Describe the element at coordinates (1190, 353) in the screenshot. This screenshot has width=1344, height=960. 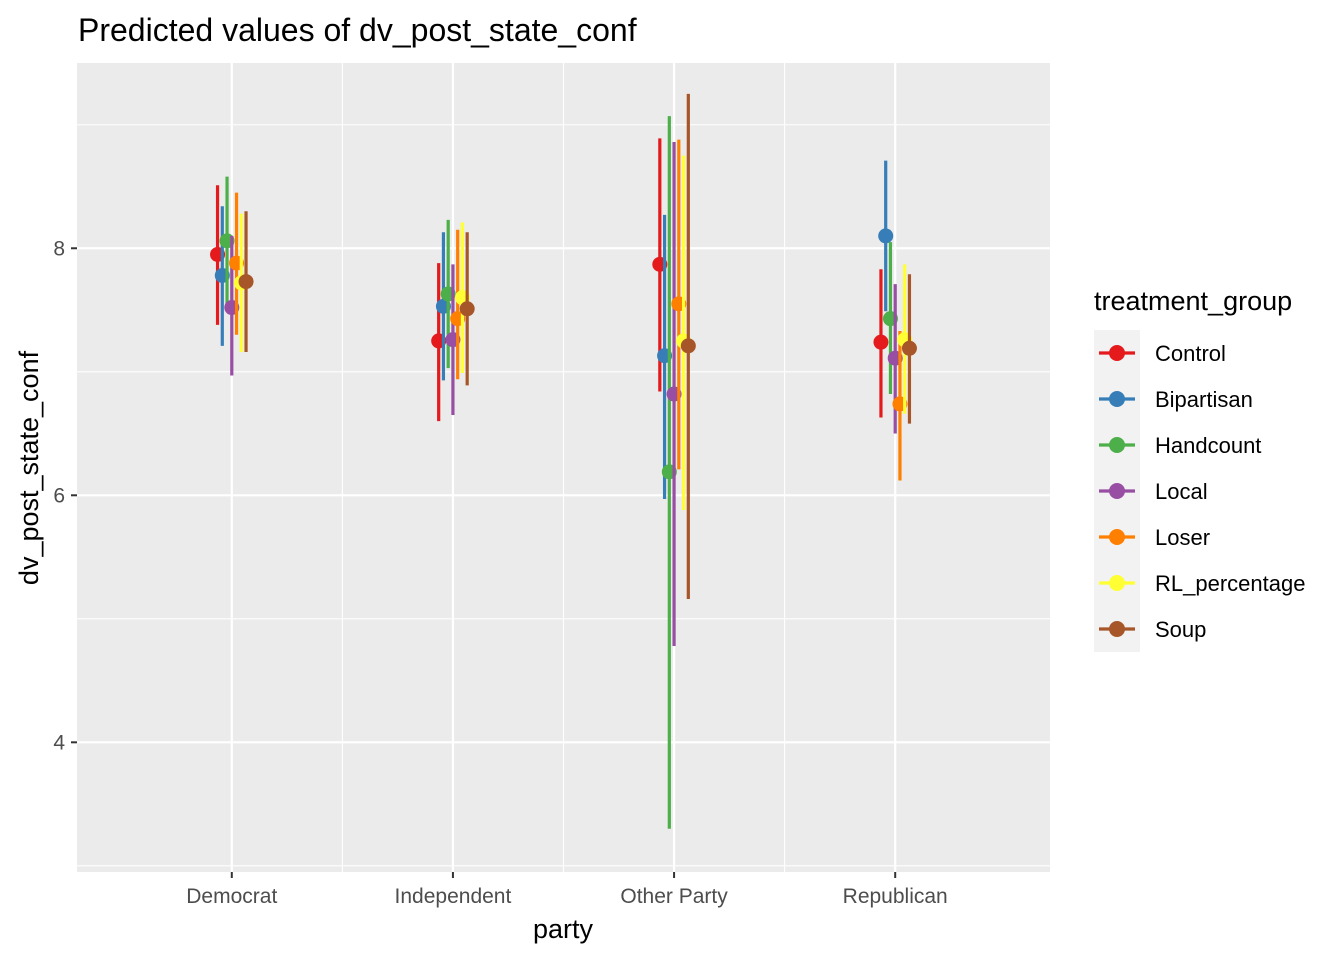
I see `legend-label: Control` at that location.